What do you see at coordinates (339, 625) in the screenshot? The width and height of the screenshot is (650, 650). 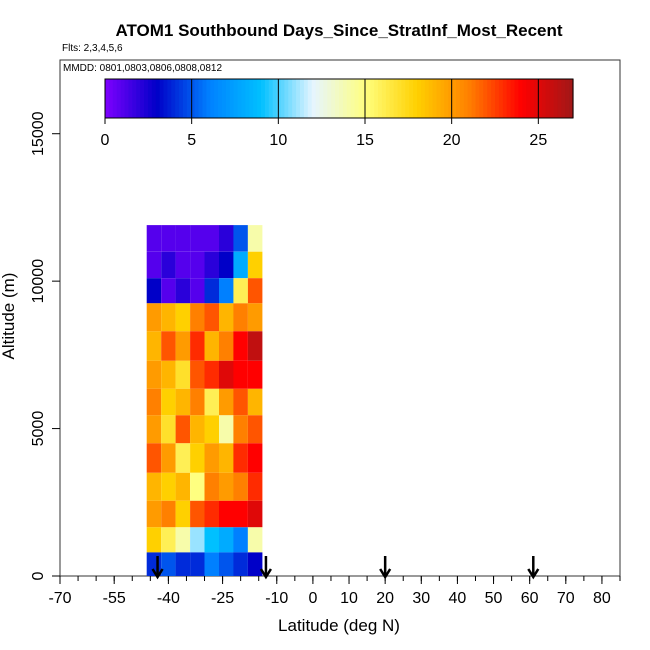 I see `x-axis-label: Latitude (deg N)` at bounding box center [339, 625].